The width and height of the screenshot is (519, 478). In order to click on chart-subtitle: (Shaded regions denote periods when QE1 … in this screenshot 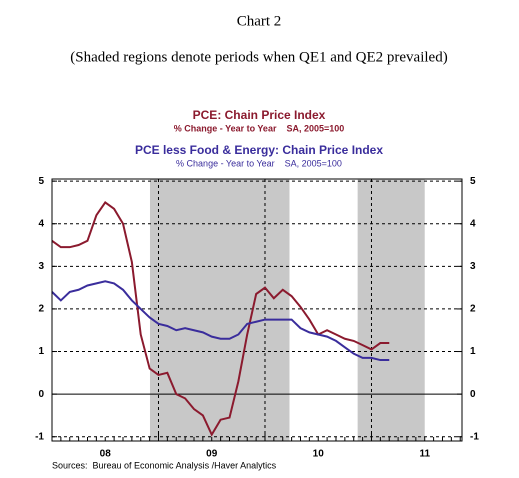, I will do `click(258, 57)`.